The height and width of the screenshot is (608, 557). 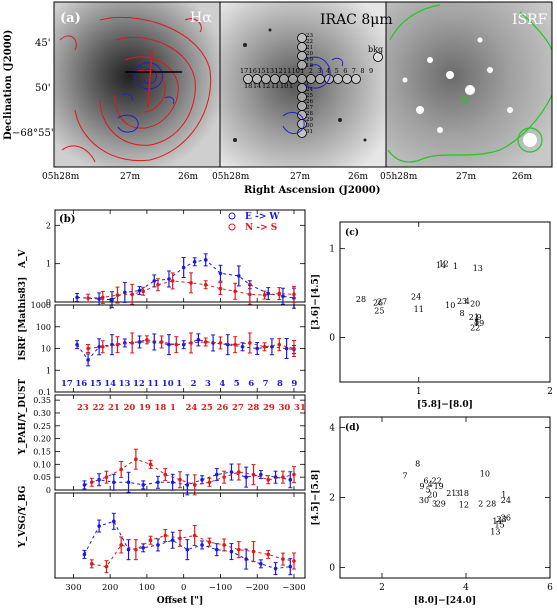 I want to click on ns-aperture-number: 27, so click(x=309, y=108).